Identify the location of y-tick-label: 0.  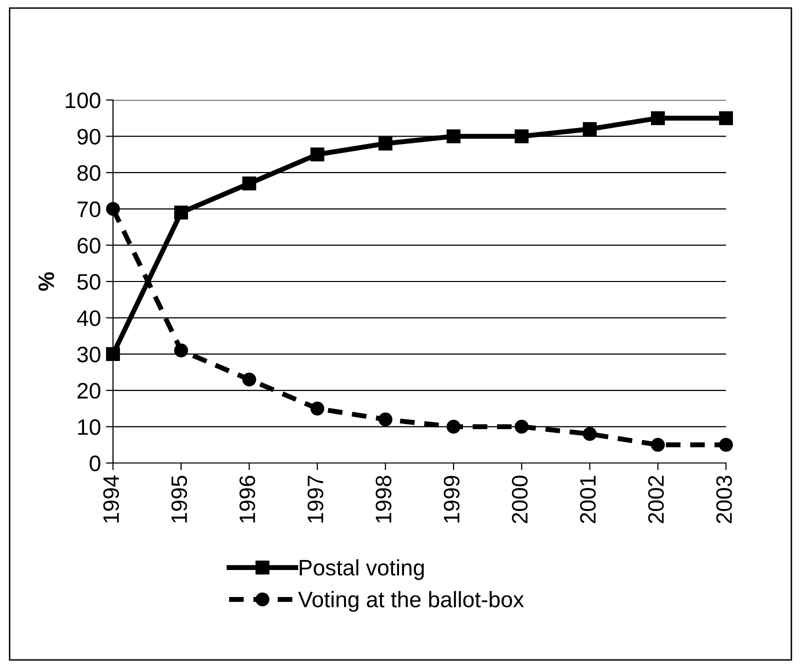
(95, 464).